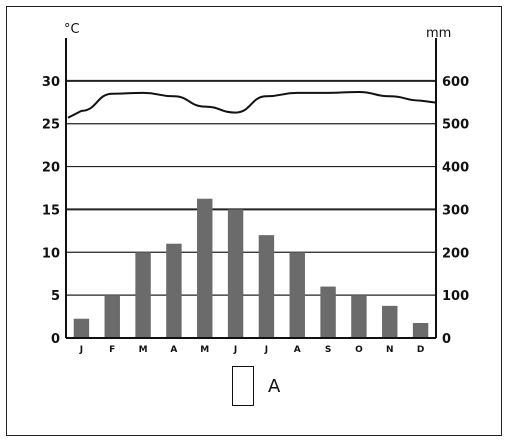 The width and height of the screenshot is (510, 444). Describe the element at coordinates (51, 125) in the screenshot. I see `y-tick-label-left: 25` at that location.